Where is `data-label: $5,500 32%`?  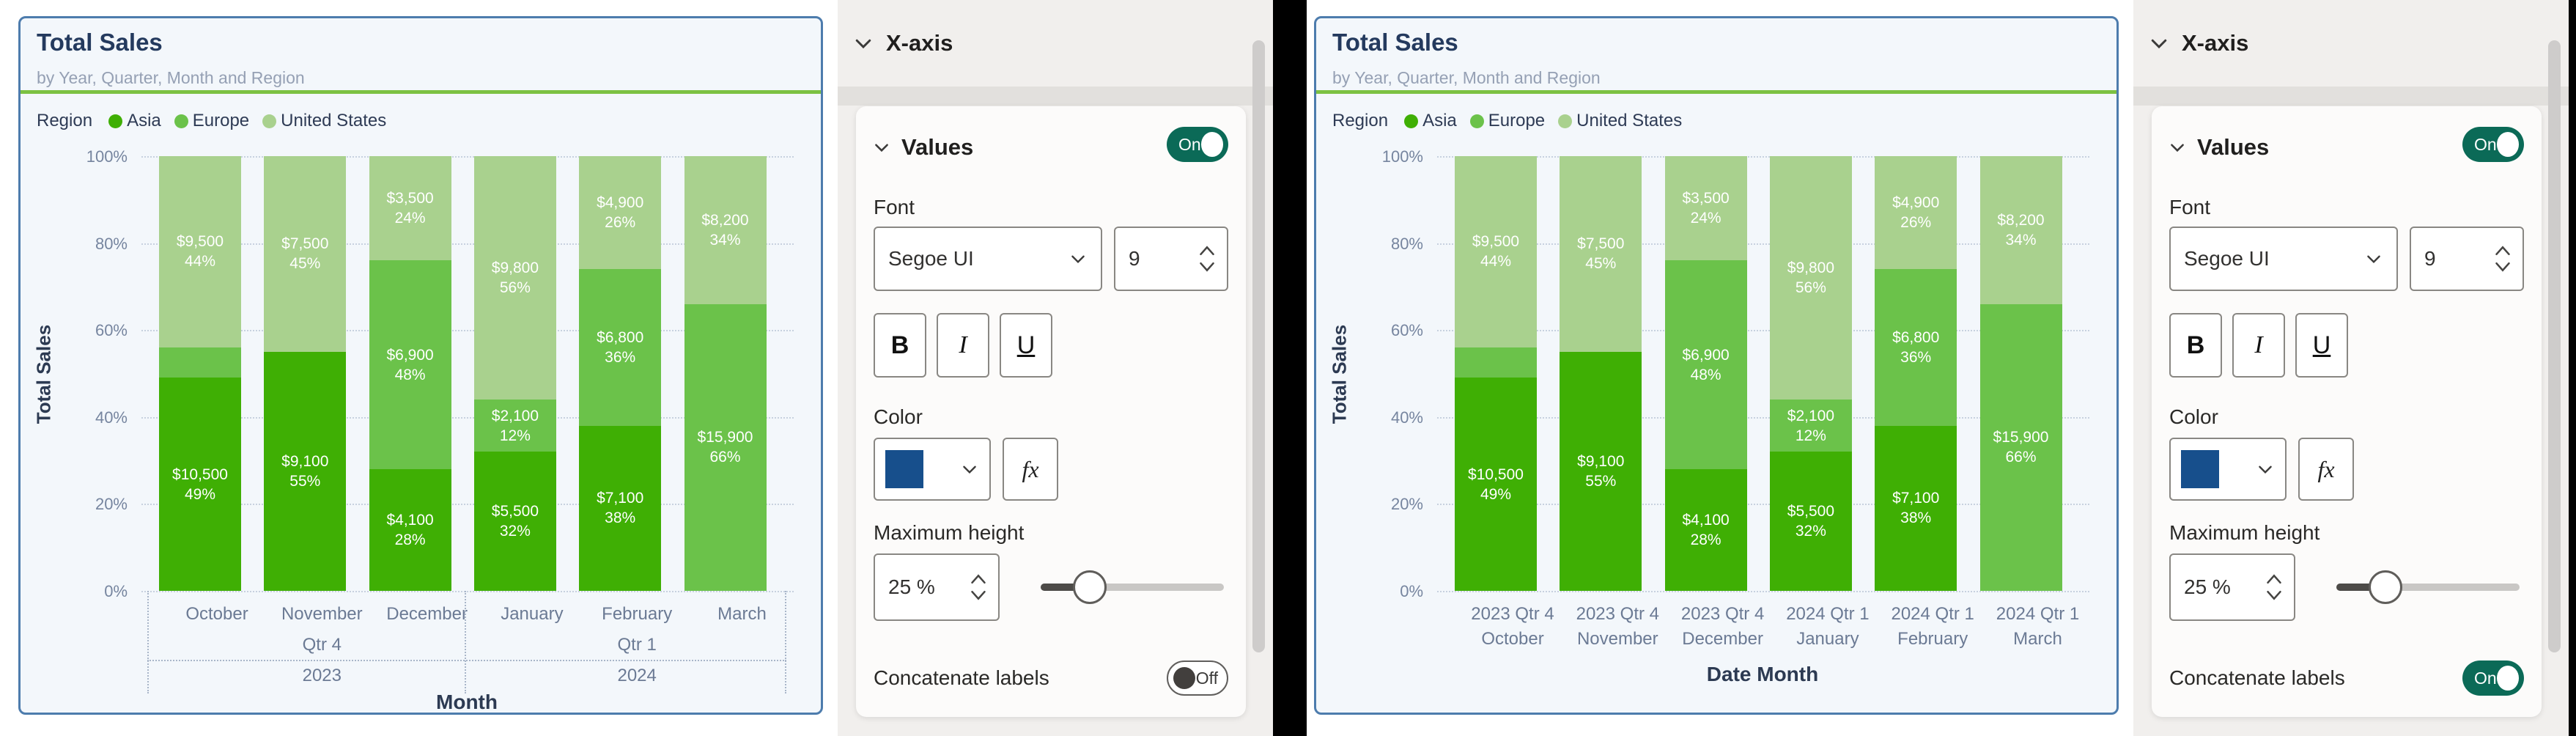
data-label: $5,500 32% is located at coordinates (1810, 521).